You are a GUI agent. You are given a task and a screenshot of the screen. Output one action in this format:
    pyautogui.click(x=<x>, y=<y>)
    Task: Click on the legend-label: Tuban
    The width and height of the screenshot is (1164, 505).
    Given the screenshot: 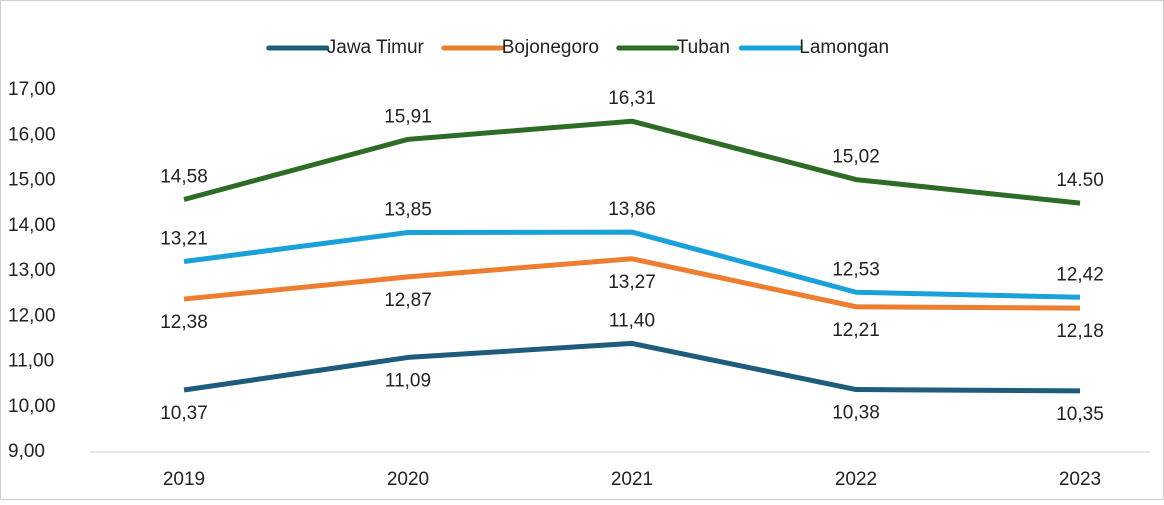 What is the action you would take?
    pyautogui.click(x=703, y=47)
    